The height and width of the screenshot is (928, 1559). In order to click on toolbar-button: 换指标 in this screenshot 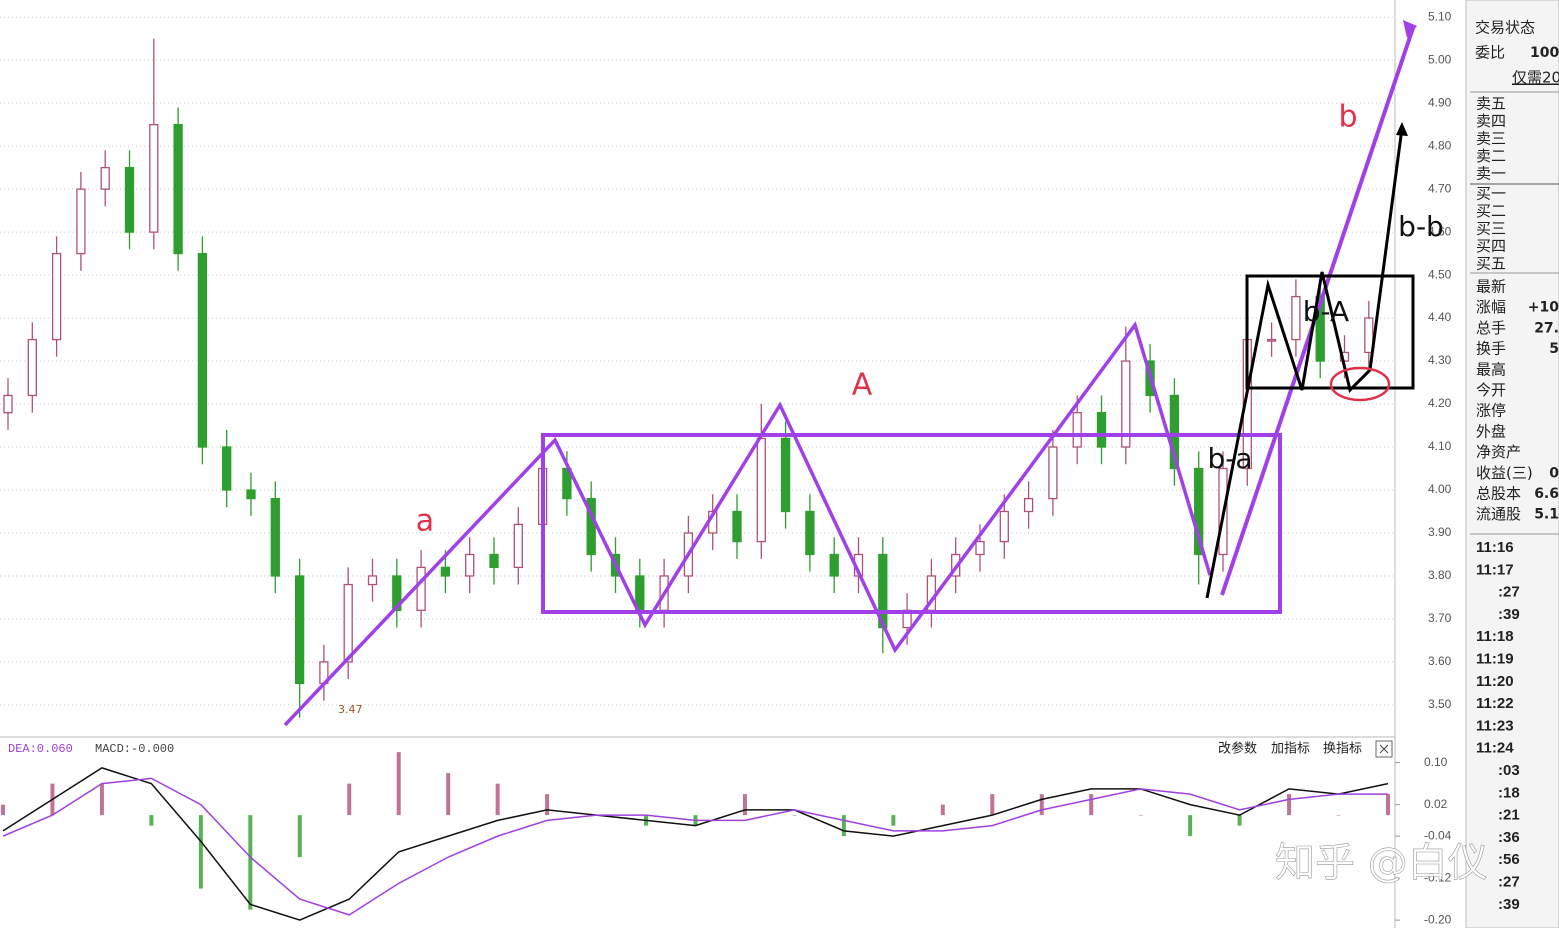, I will do `click(1342, 749)`.